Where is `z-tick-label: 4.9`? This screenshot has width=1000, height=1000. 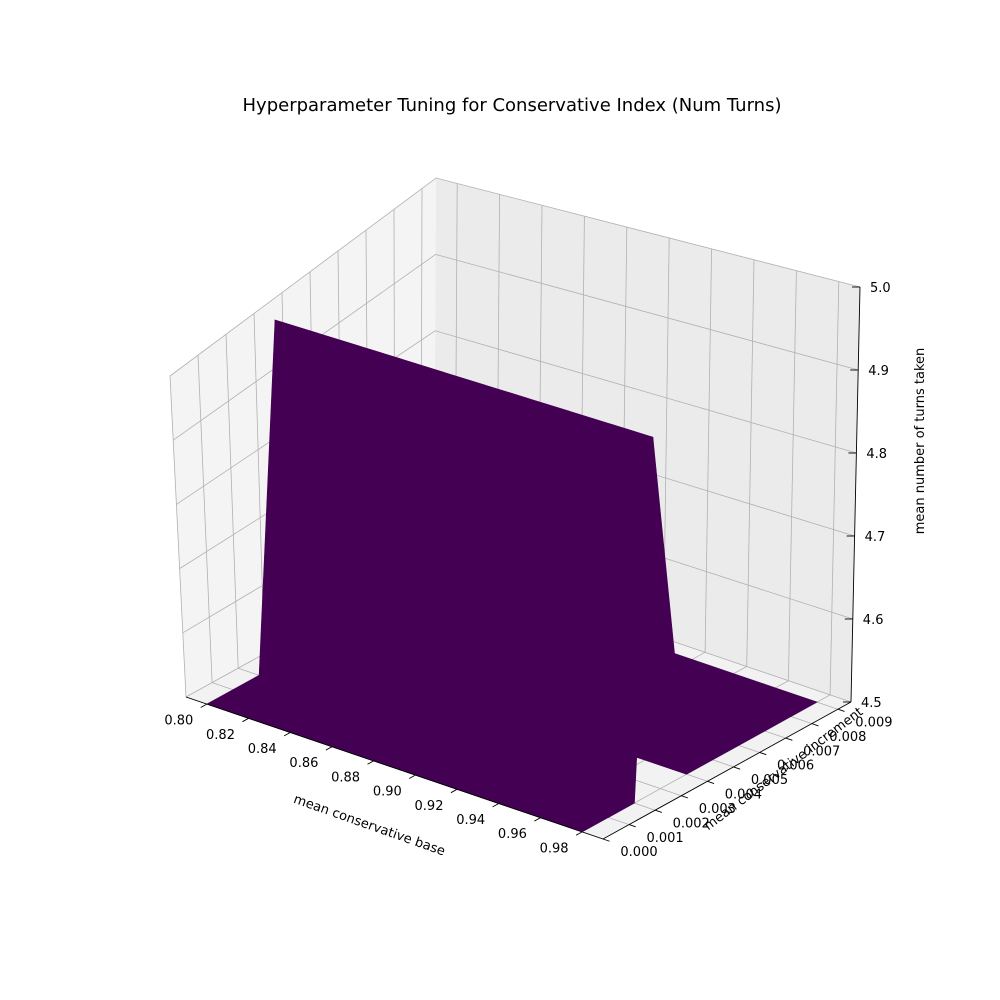 z-tick-label: 4.9 is located at coordinates (878, 371).